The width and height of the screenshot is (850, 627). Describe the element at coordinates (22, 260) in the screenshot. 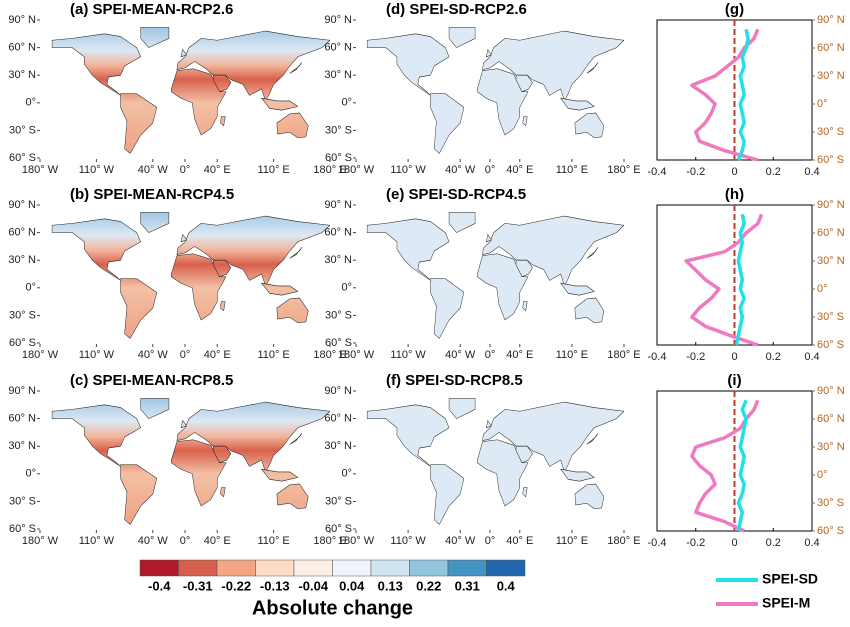

I see `y-tick-label: 30° N` at that location.